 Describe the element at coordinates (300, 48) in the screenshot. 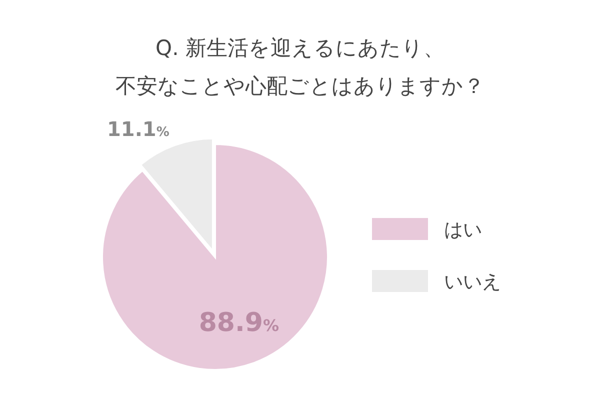

I see `chart-title: Q. 新生活を迎えるにあたり、` at that location.